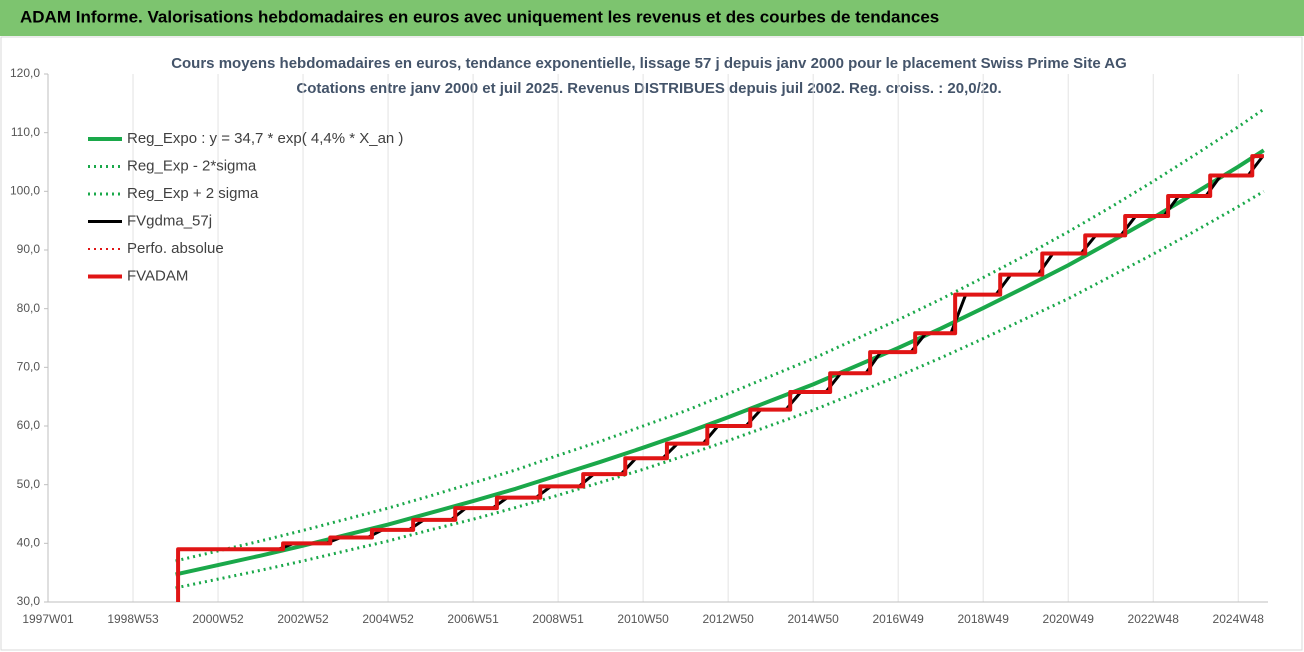 Image resolution: width=1304 pixels, height=652 pixels. Describe the element at coordinates (1239, 619) in the screenshot. I see `x-tick-label: 2024W48` at that location.